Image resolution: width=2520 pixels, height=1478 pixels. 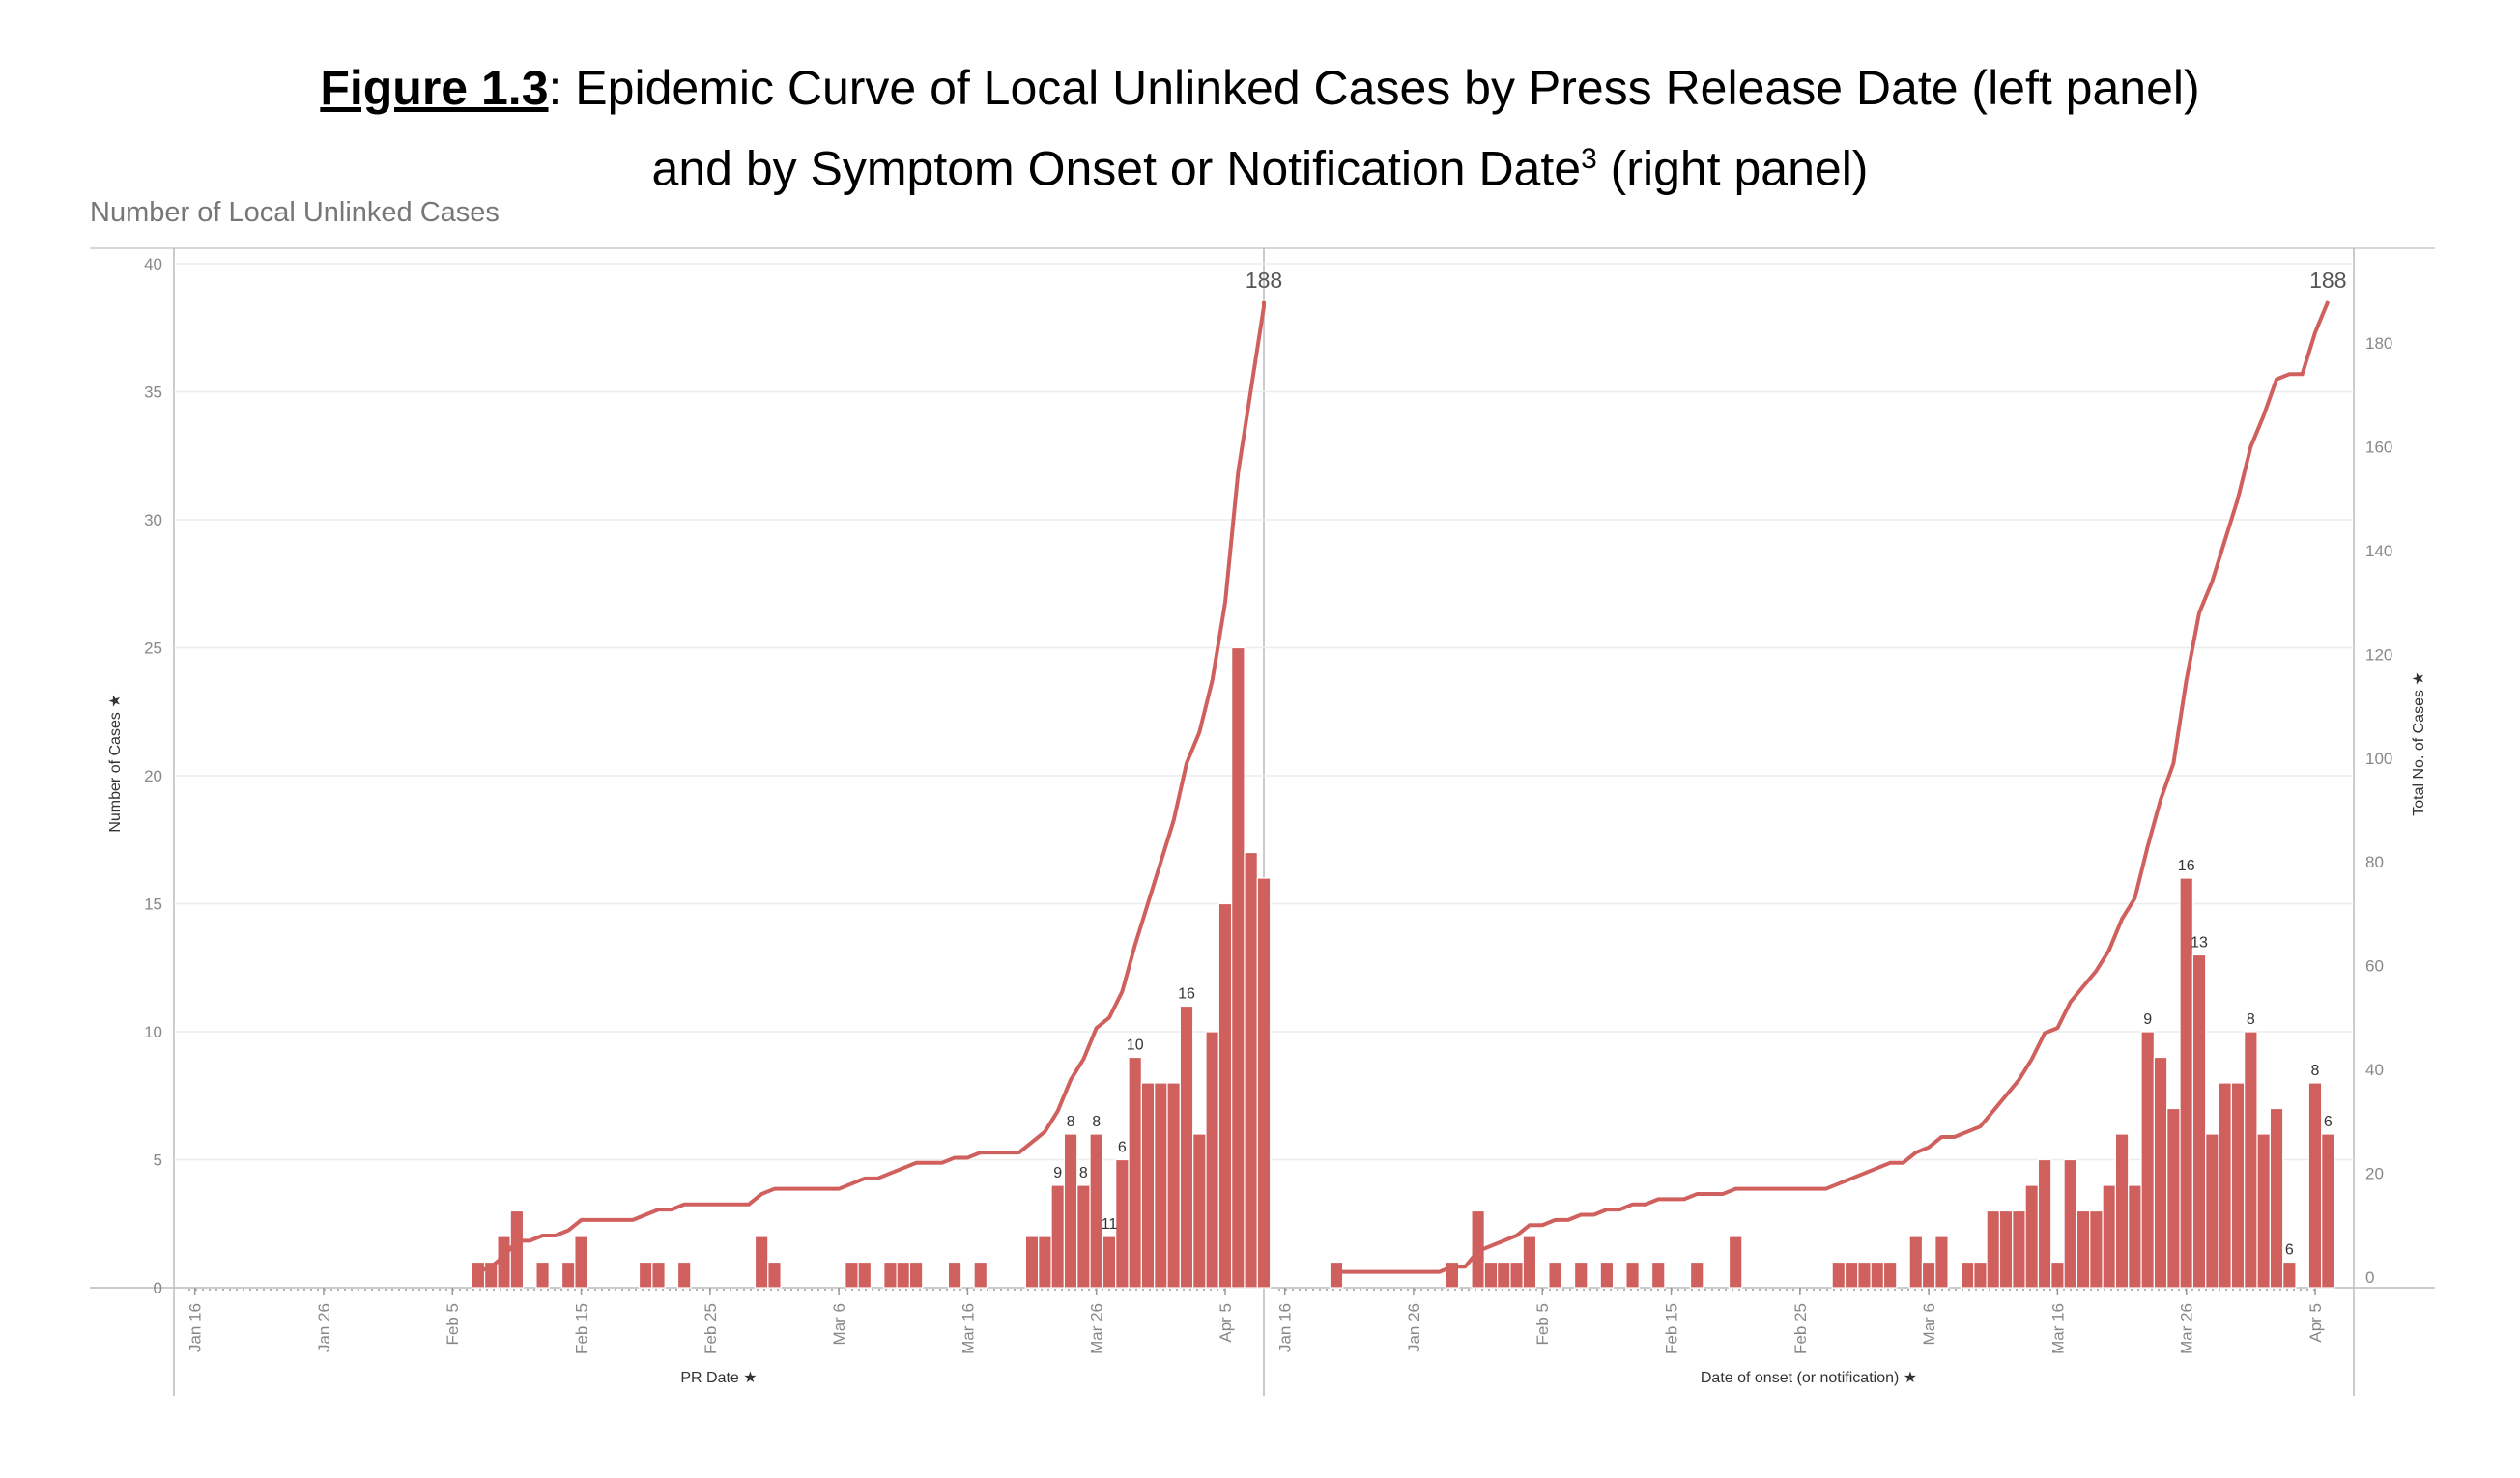 I want to click on cumulative-end-label: 188, so click(x=1264, y=280).